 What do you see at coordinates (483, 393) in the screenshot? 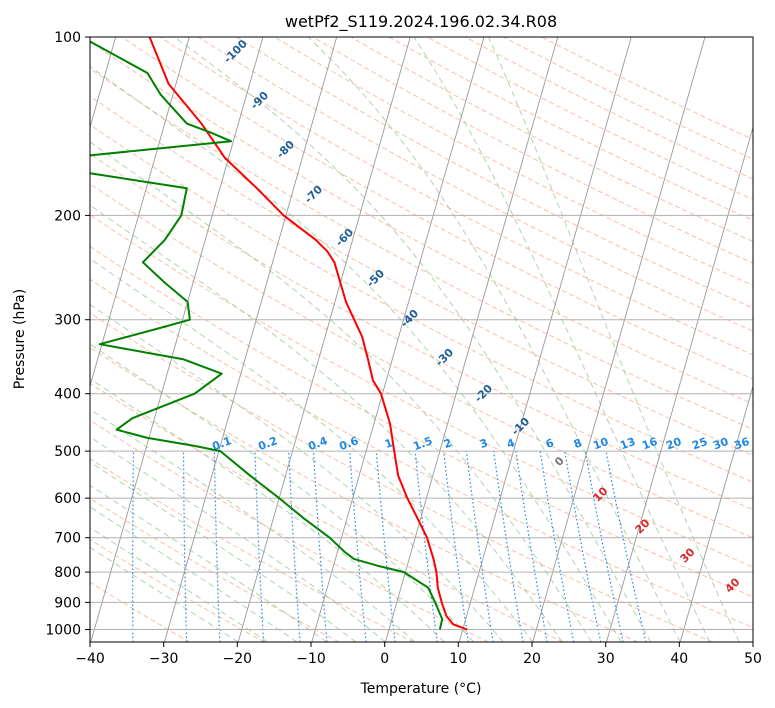
I see `dry-adiabat-label: -20` at bounding box center [483, 393].